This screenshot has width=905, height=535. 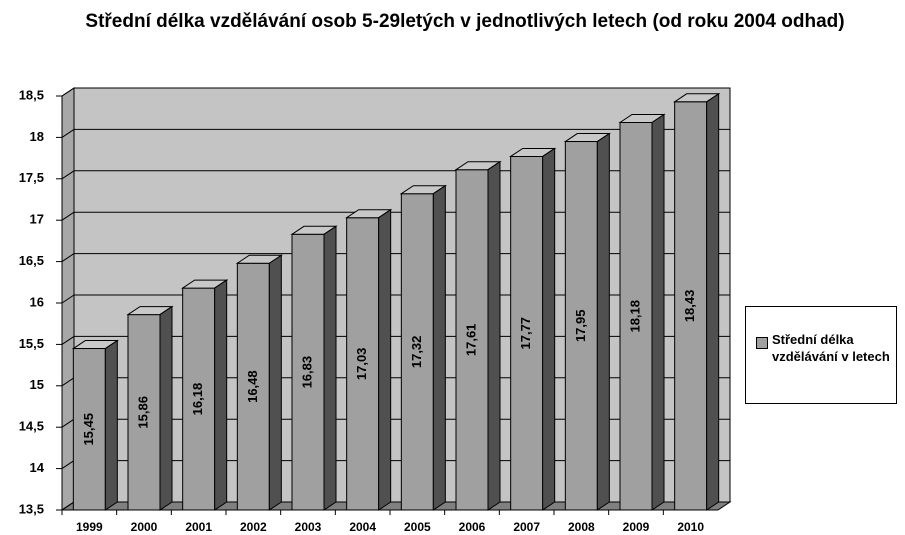 I want to click on y-tick-label: 16,5, so click(x=31, y=260).